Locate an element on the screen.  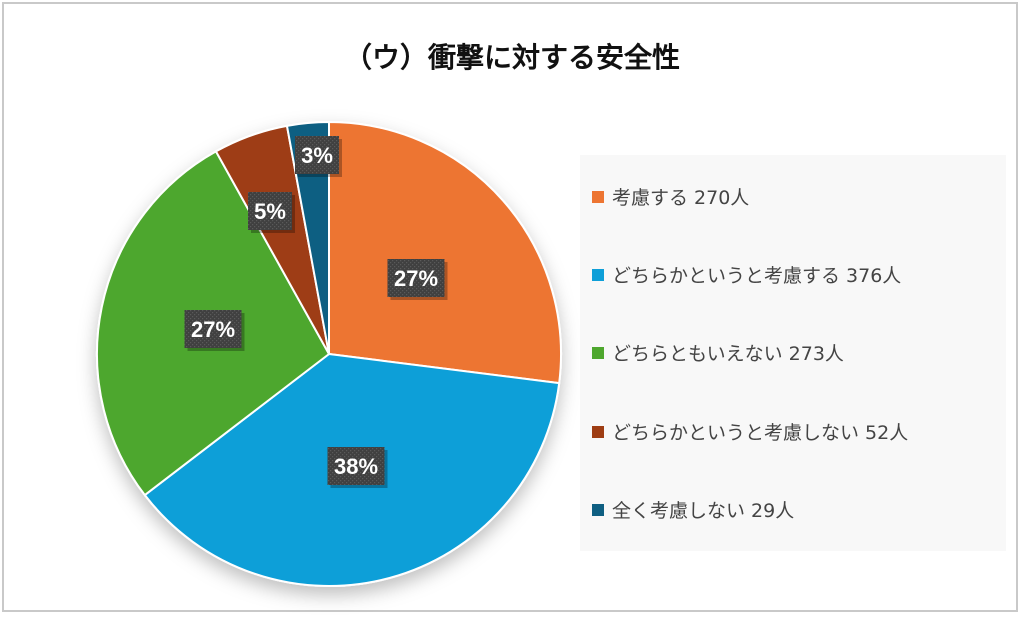
legend-label: 考慮する 270人 is located at coordinates (681, 198).